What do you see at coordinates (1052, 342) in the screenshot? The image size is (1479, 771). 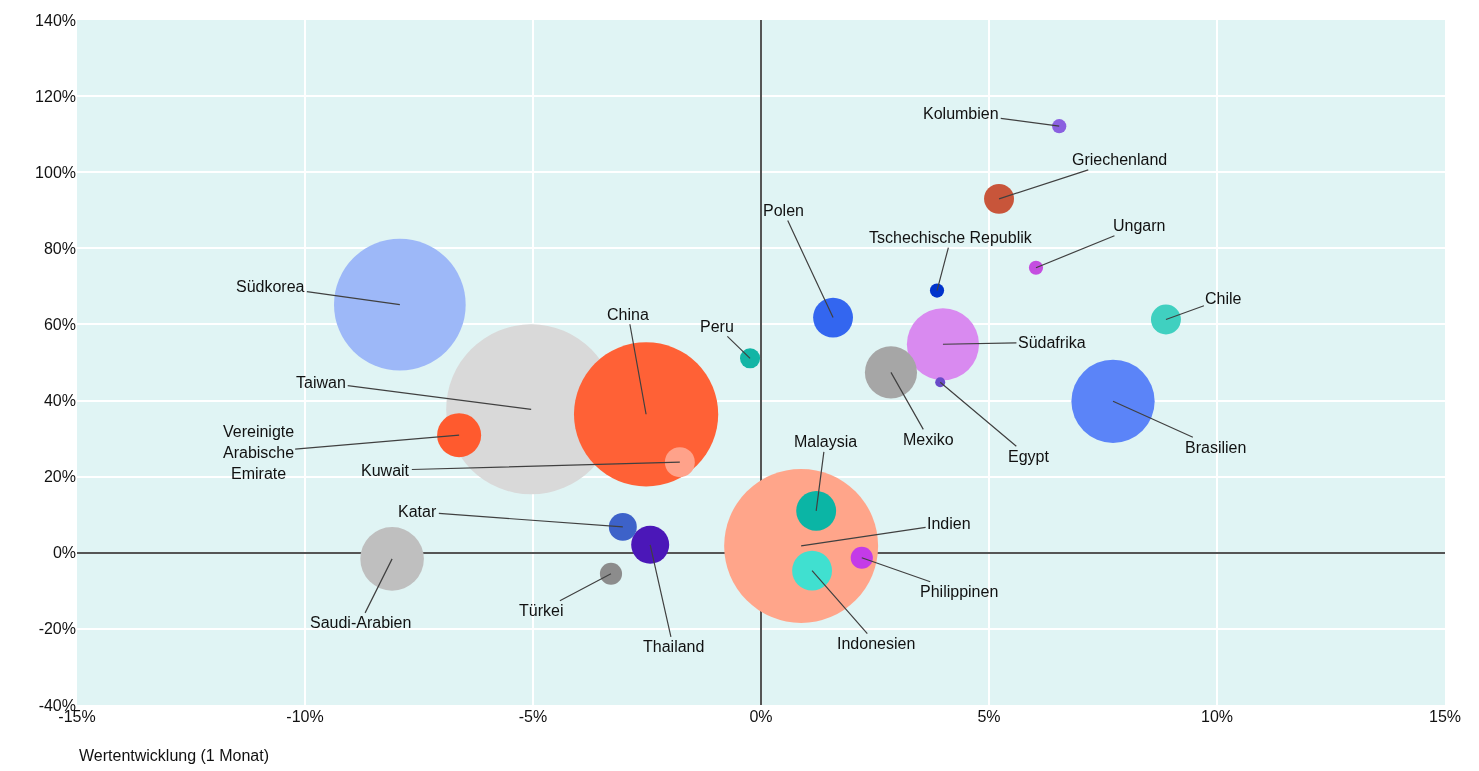 I see `text: Südafrika` at bounding box center [1052, 342].